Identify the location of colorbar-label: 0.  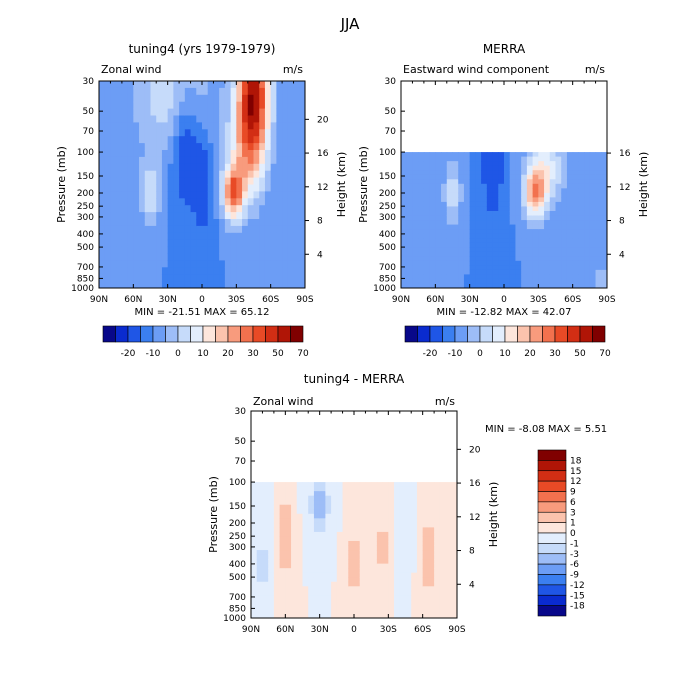
(178, 354).